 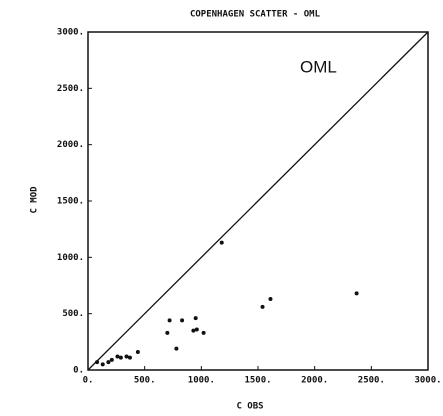 What do you see at coordinates (427, 381) in the screenshot?
I see `x-tick-label: 3000.` at bounding box center [427, 381].